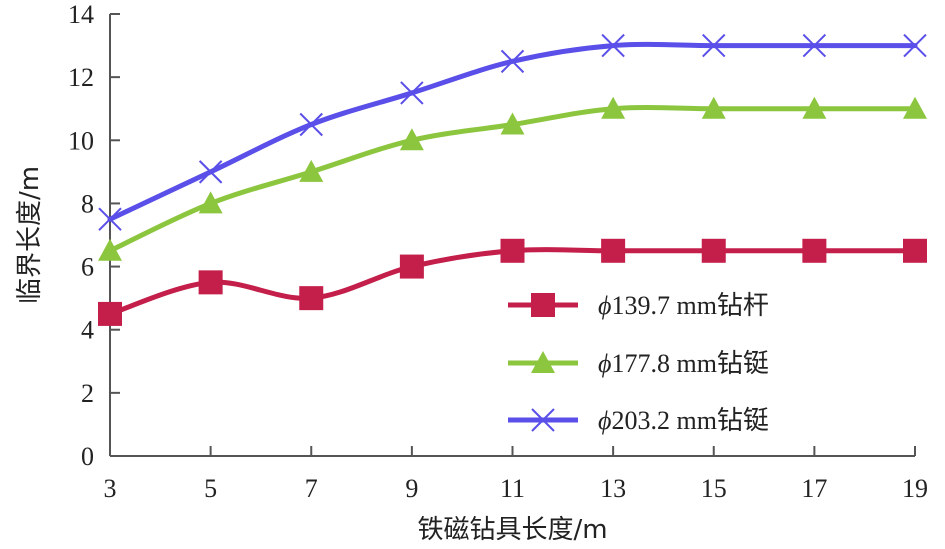 The image size is (945, 549). What do you see at coordinates (81, 140) in the screenshot?
I see `y-tick-label: 10` at bounding box center [81, 140].